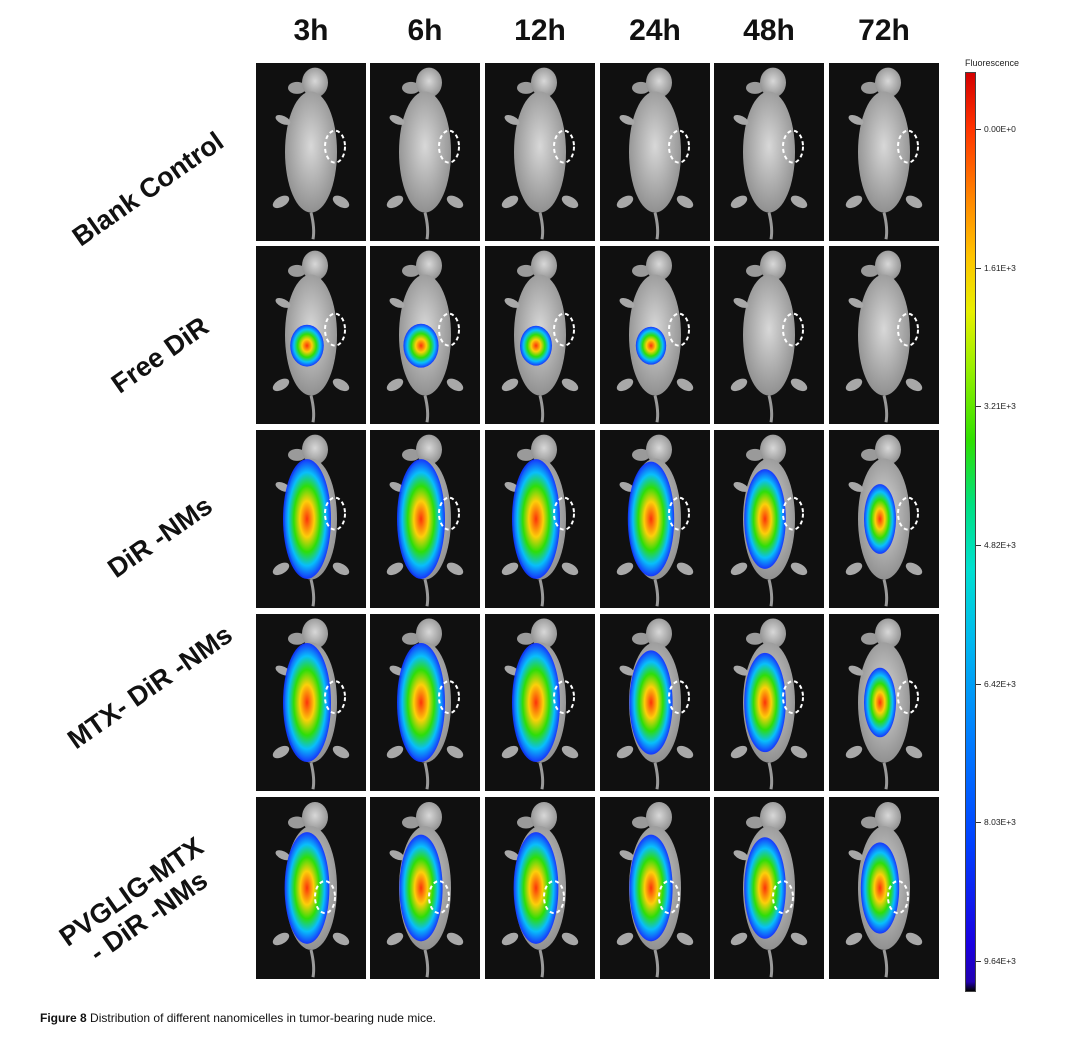  I want to click on column-header: 24h, so click(655, 30).